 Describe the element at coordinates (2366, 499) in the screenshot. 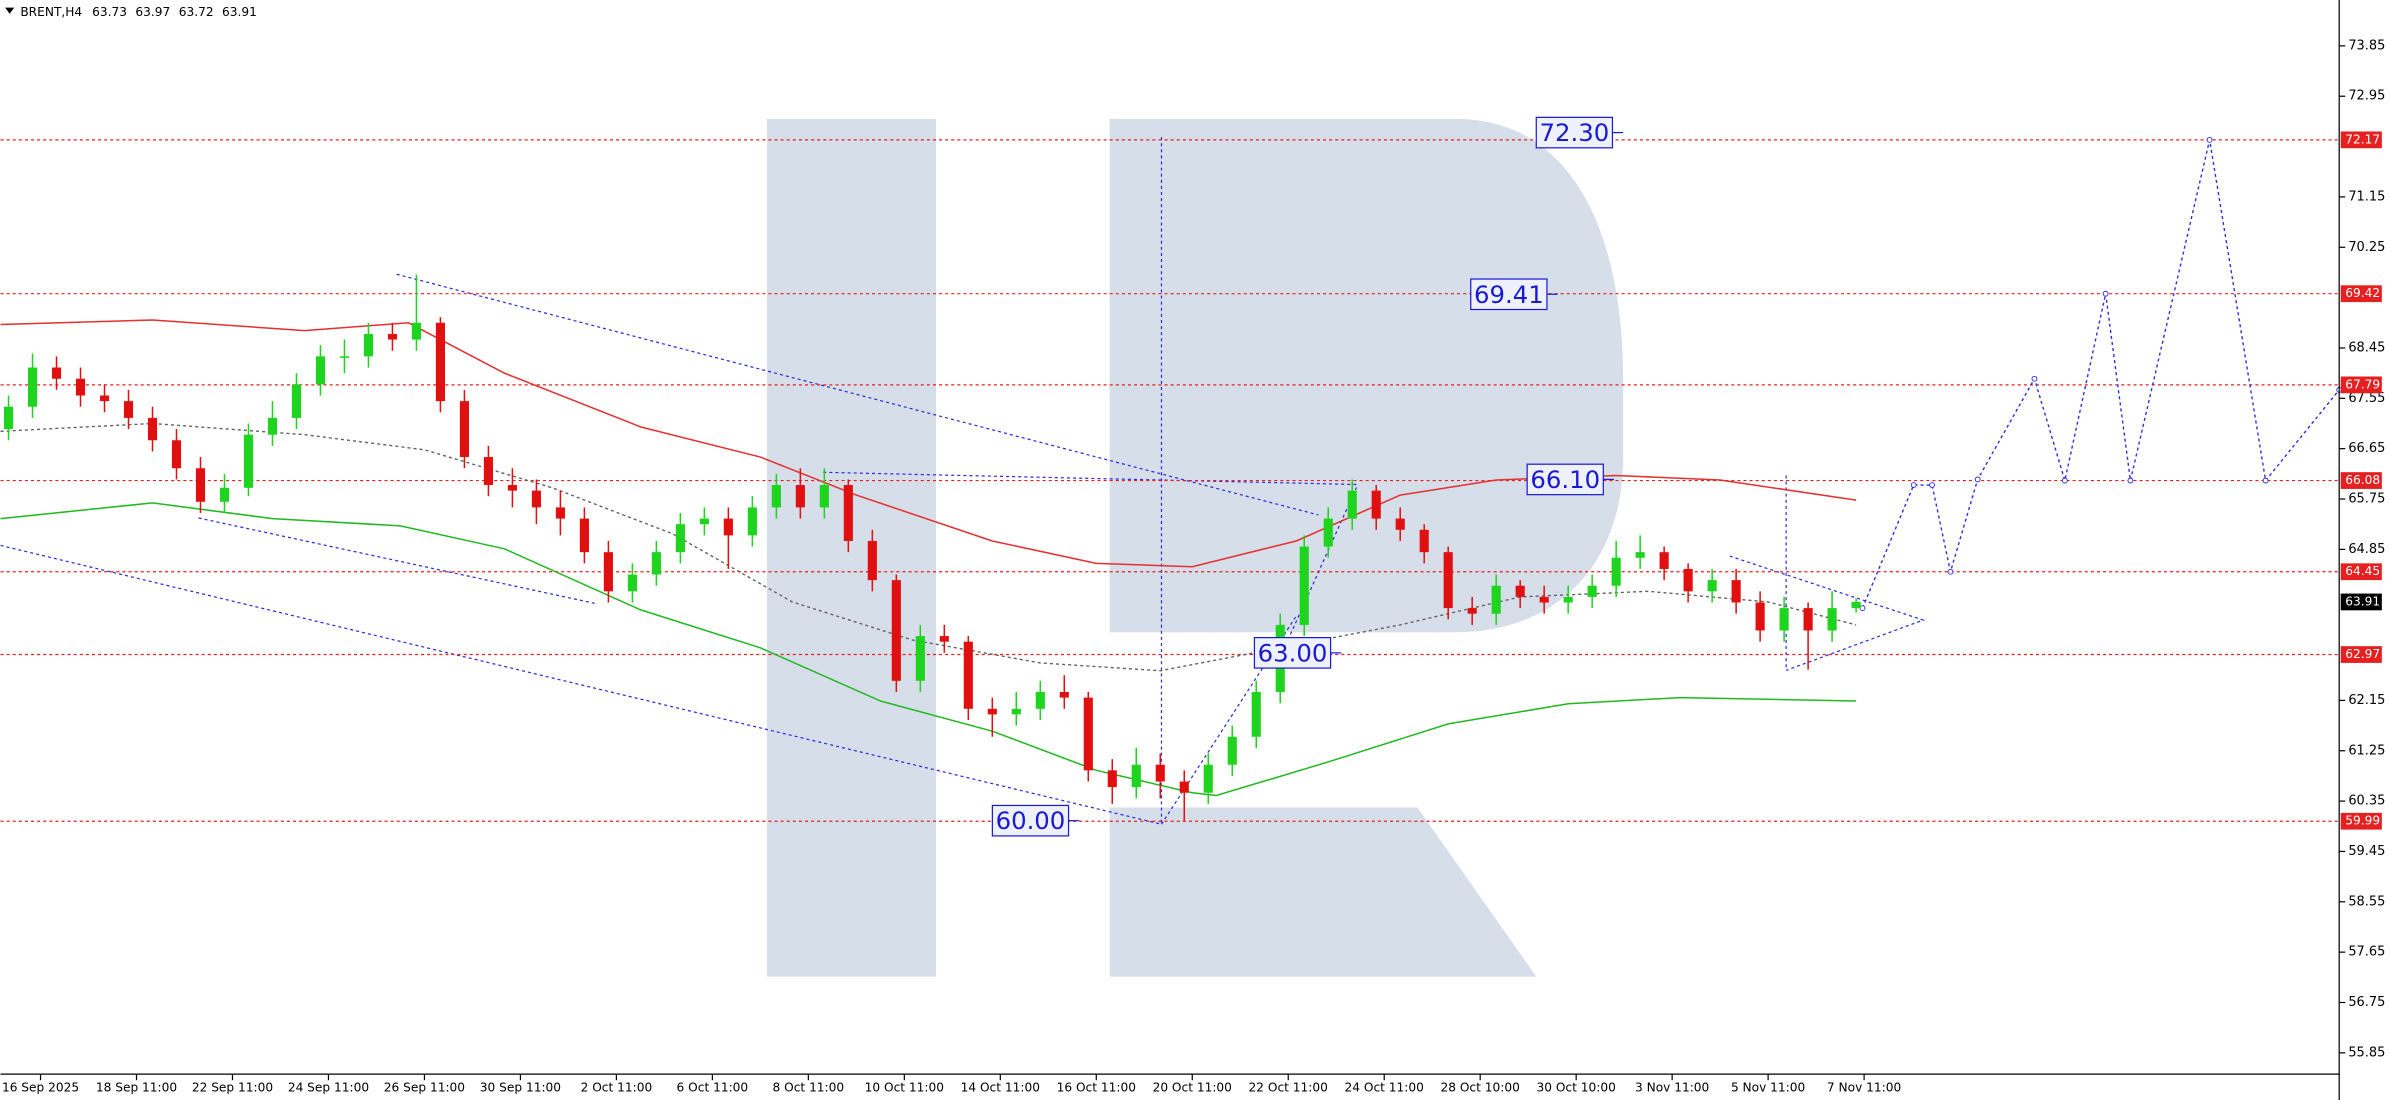

I see `y-tick-label: 65.75` at that location.